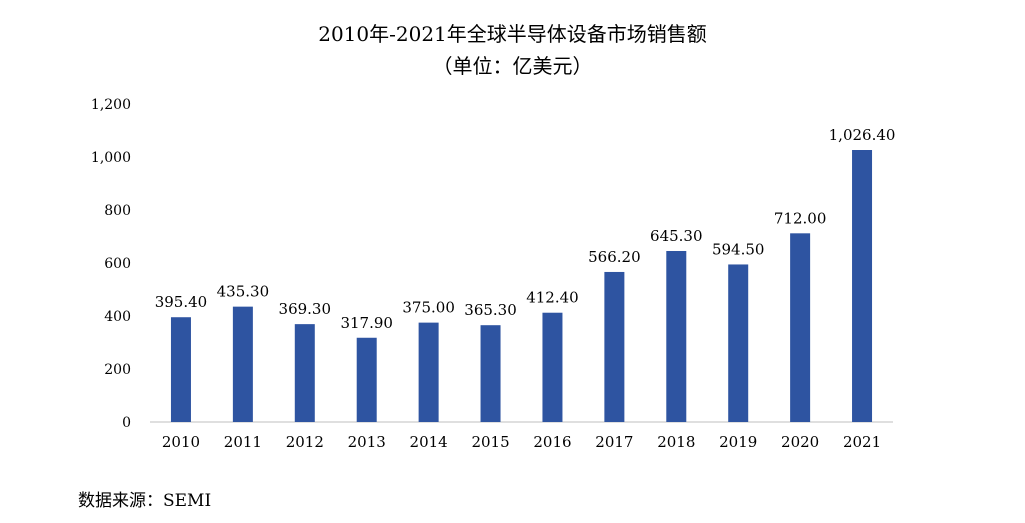 The height and width of the screenshot is (523, 1025). I want to click on source-note: 数据来源：SEMI, so click(145, 501).